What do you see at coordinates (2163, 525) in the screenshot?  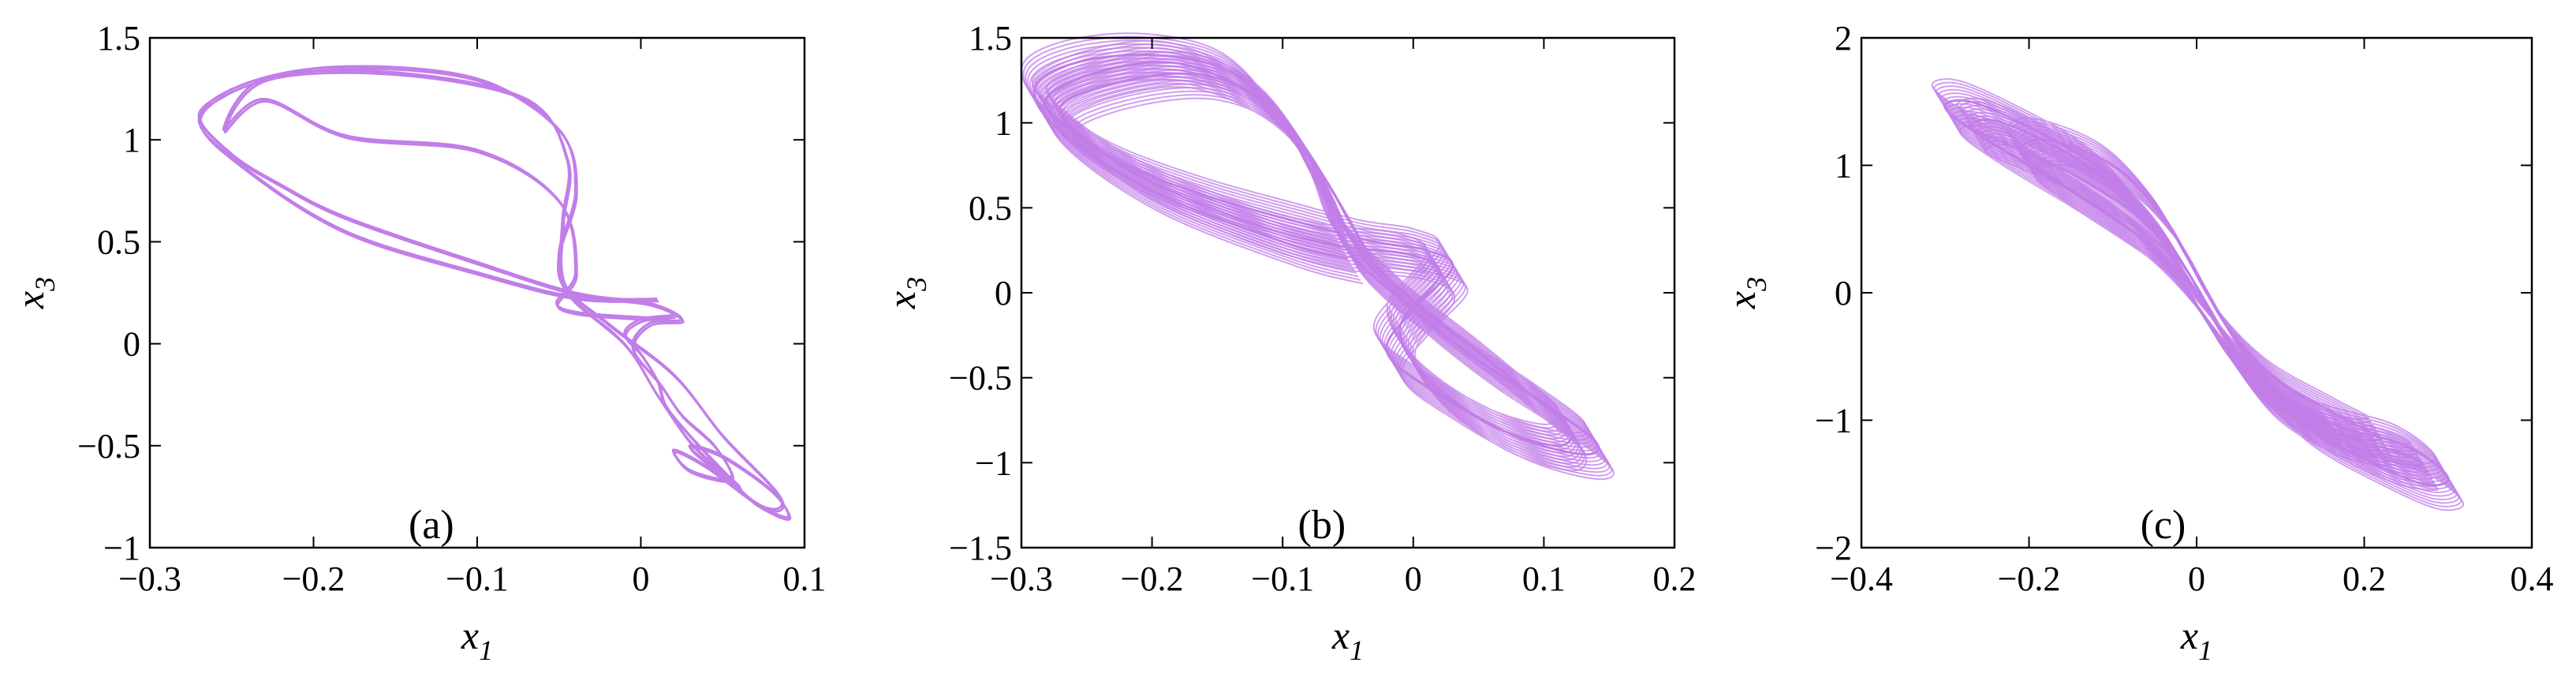 I see `panel-label: (c)` at bounding box center [2163, 525].